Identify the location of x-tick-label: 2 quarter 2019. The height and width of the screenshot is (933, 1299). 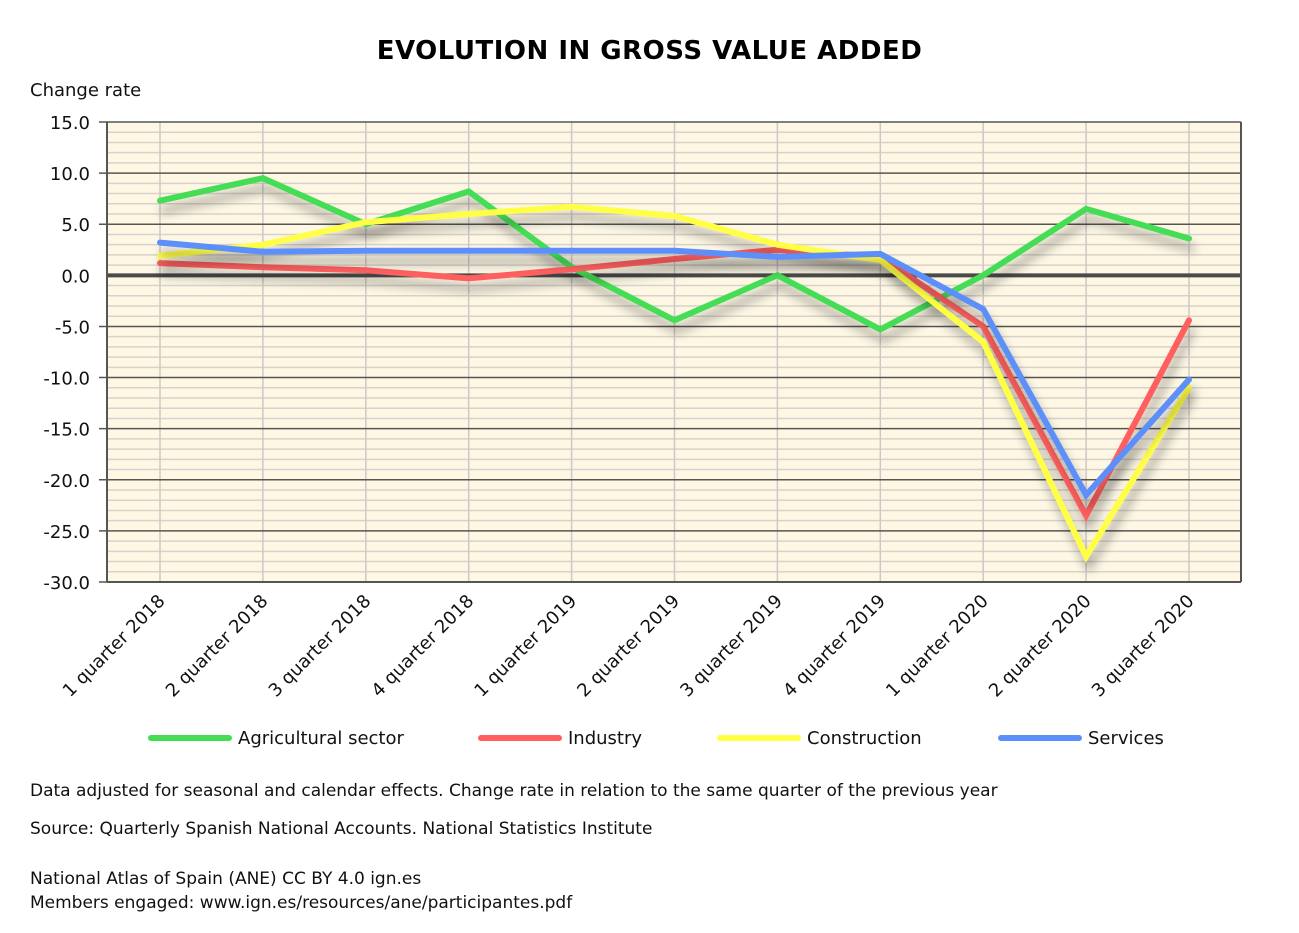
(628, 646).